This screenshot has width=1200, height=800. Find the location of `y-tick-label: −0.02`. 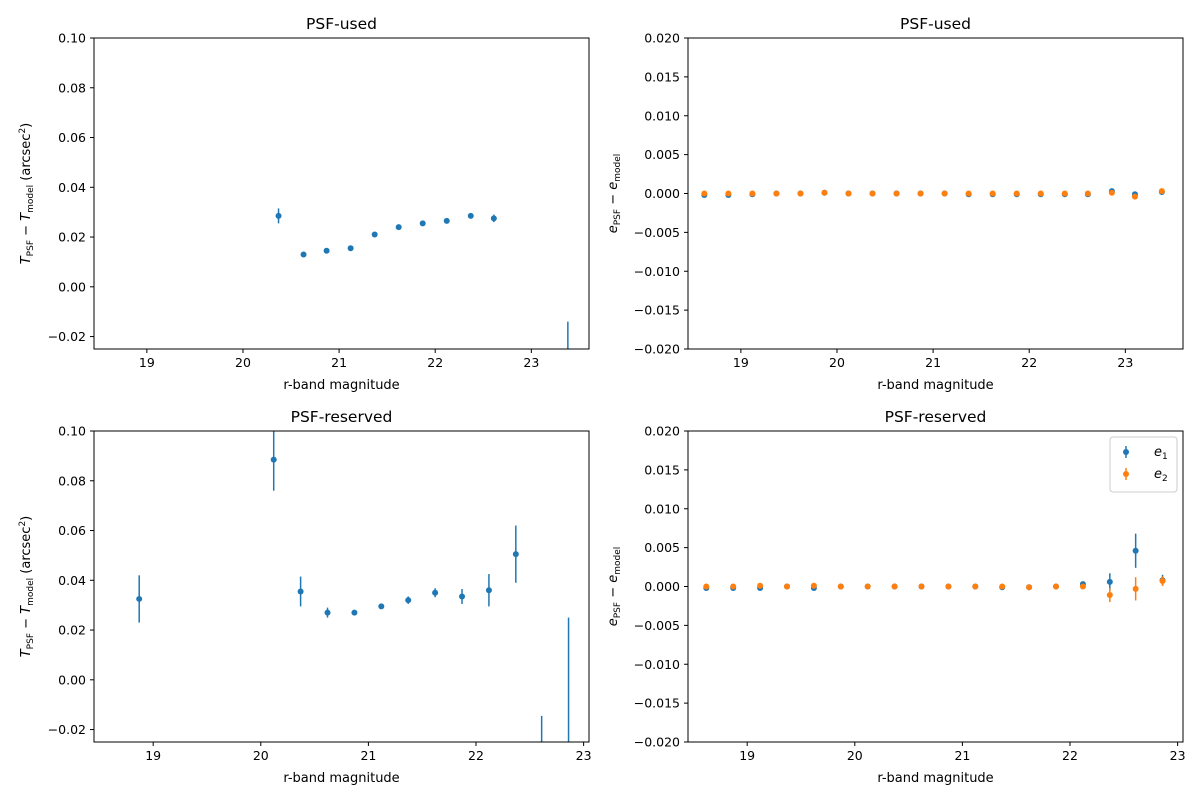

y-tick-label: −0.02 is located at coordinates (67, 336).